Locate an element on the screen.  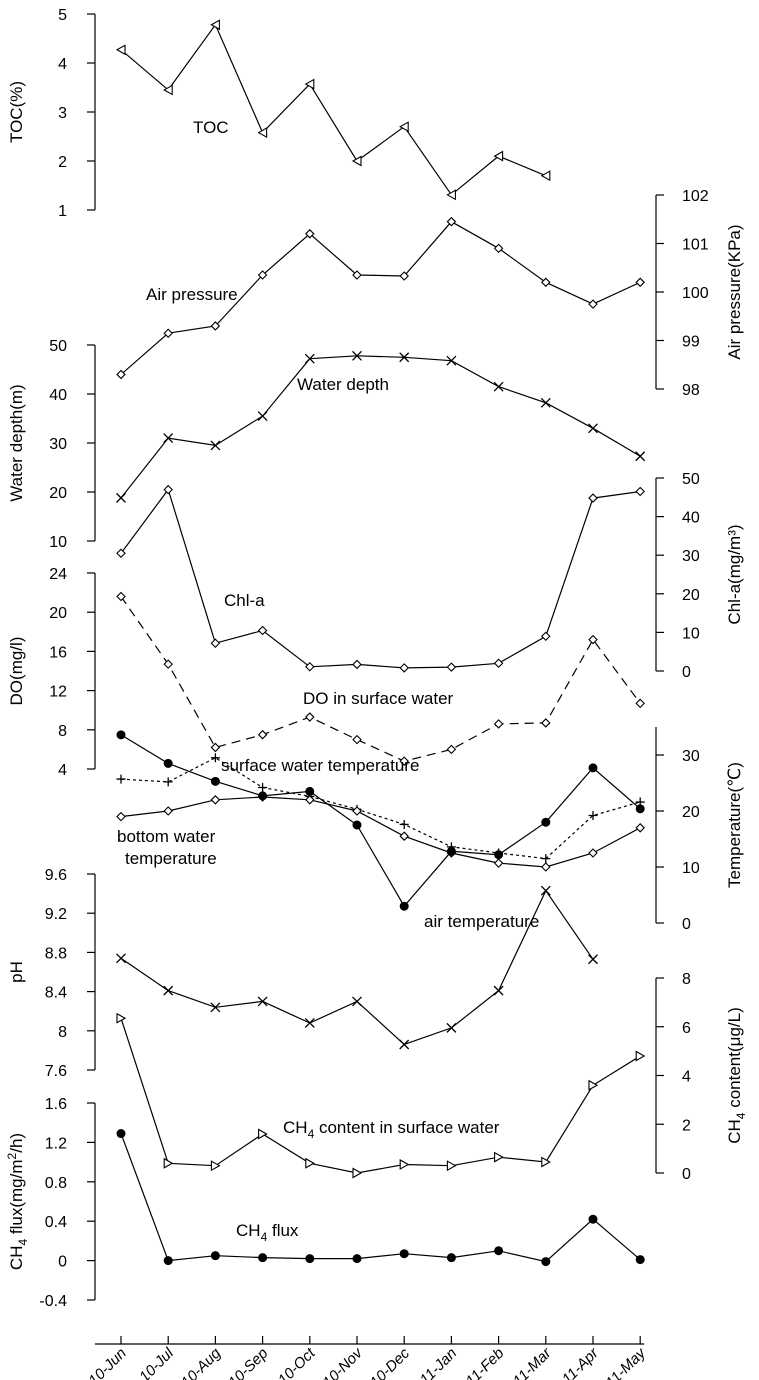
annotation-surface-water-temperature: surface water temperature is located at coordinates (320, 765).